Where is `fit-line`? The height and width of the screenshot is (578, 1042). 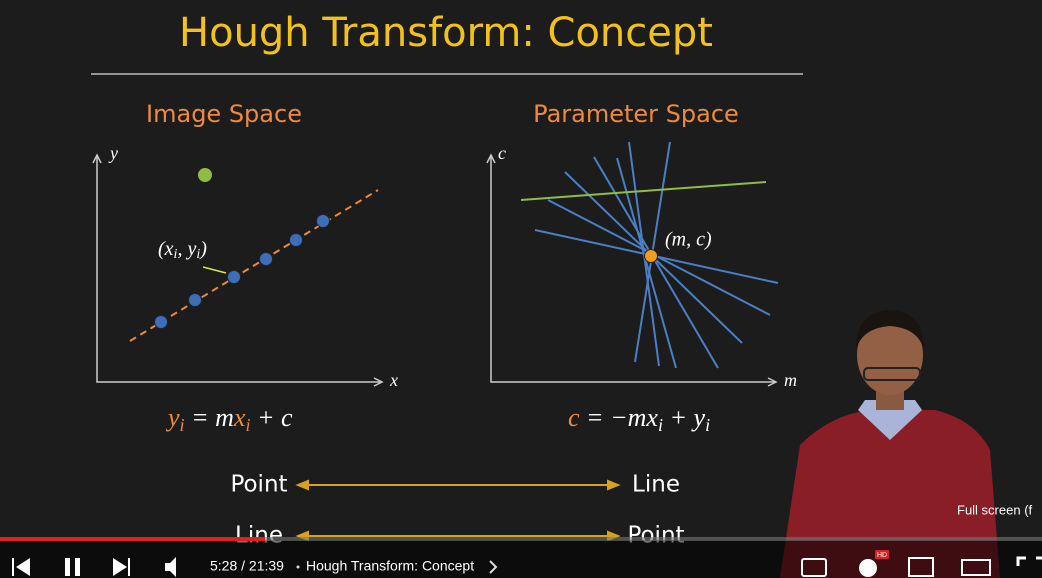
fit-line is located at coordinates (254, 265).